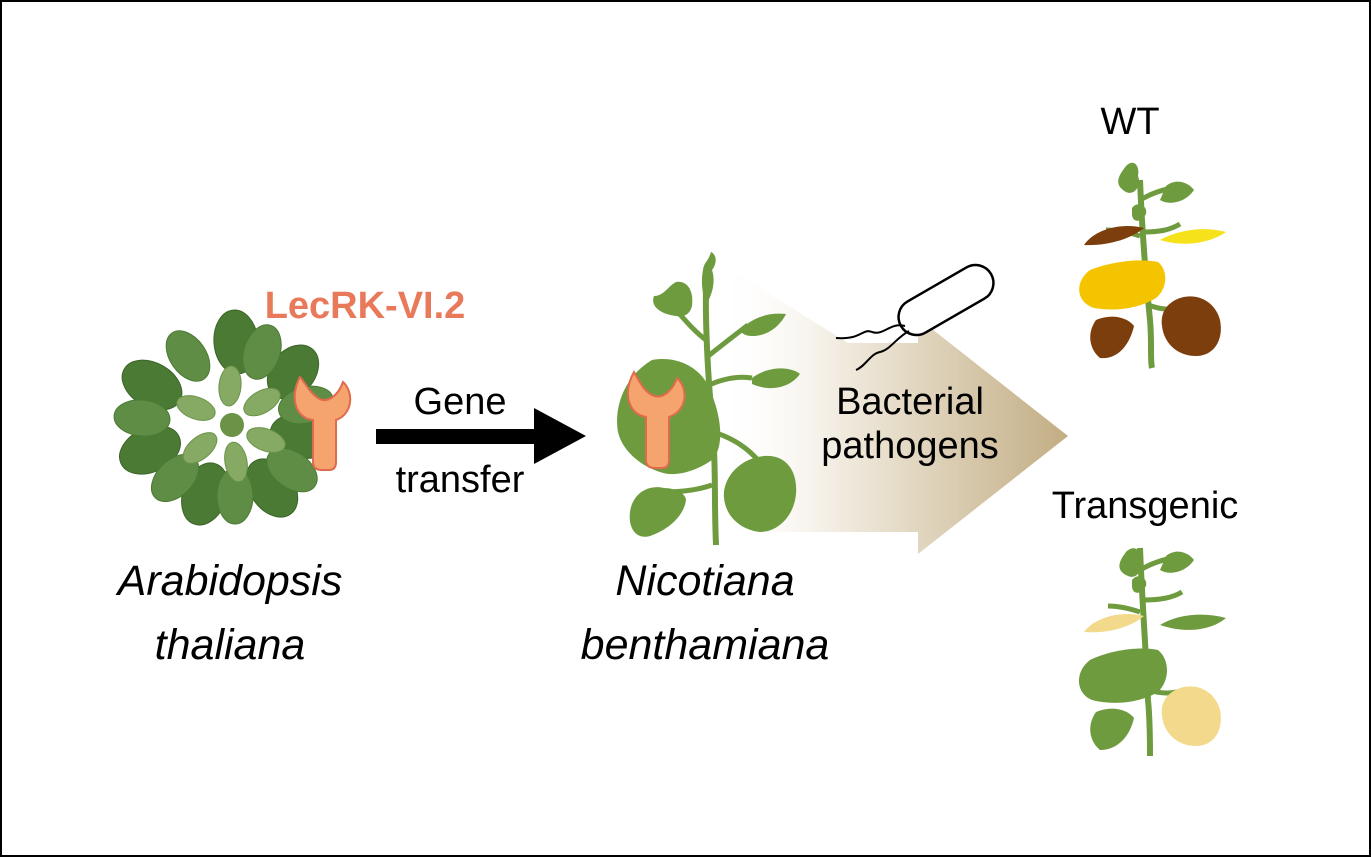 The width and height of the screenshot is (1371, 857). Describe the element at coordinates (224, 417) in the screenshot. I see `arabidopsis-rosette-icon` at that location.